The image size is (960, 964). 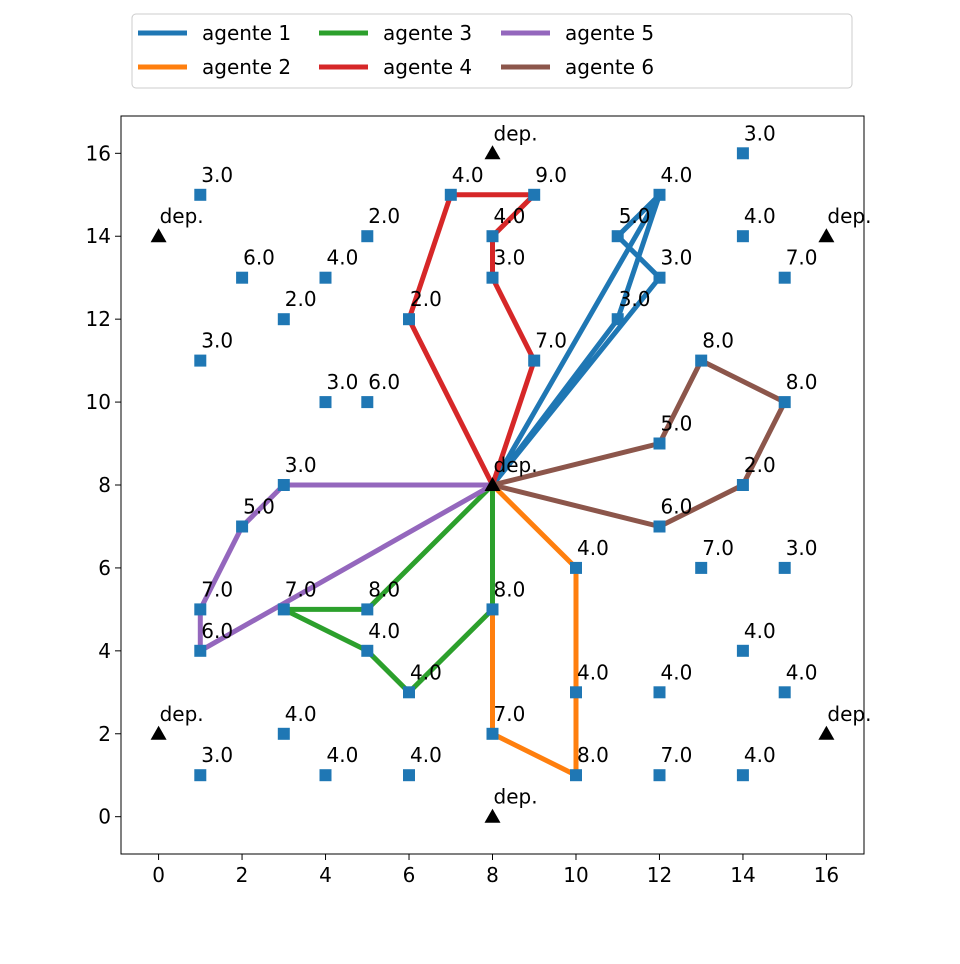 What do you see at coordinates (98, 236) in the screenshot?
I see `y-tick-label: 14` at bounding box center [98, 236].